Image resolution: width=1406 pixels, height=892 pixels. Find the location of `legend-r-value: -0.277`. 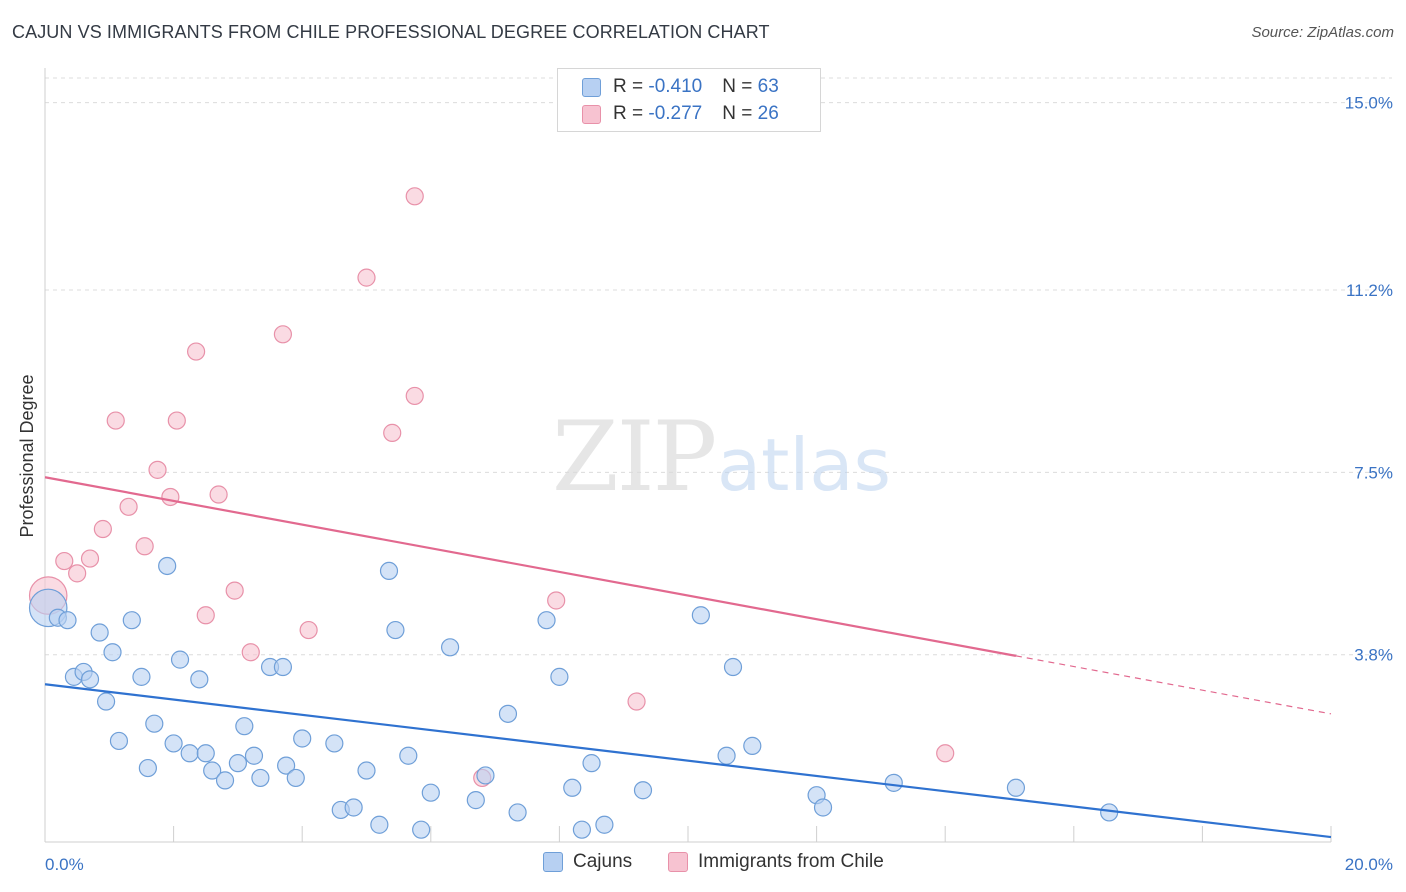

legend-r-value: -0.277 is located at coordinates (675, 113).